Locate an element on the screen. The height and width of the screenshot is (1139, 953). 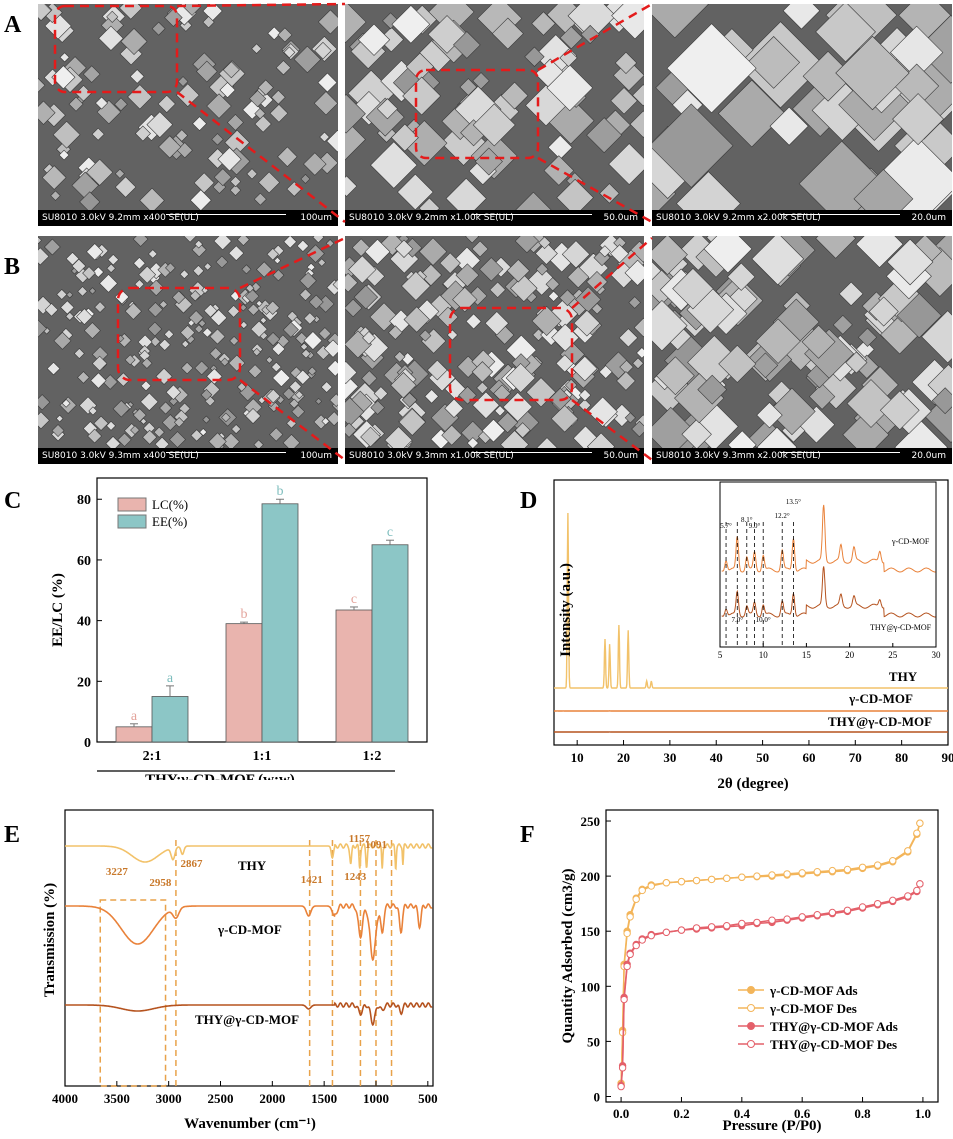
y-axis-label: Quantity Adsorbed (cm3/g) is located at coordinates (568, 955).